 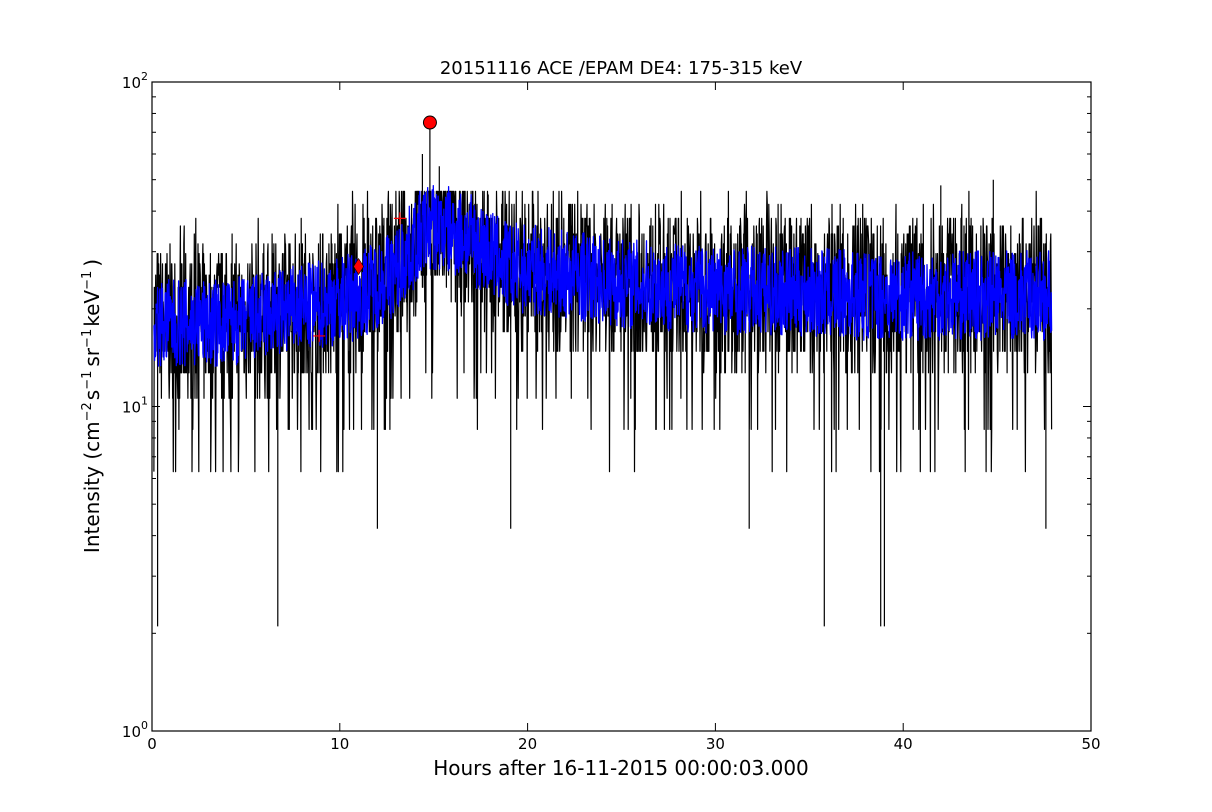 I want to click on x-tick-label: 30, so click(x=715, y=744).